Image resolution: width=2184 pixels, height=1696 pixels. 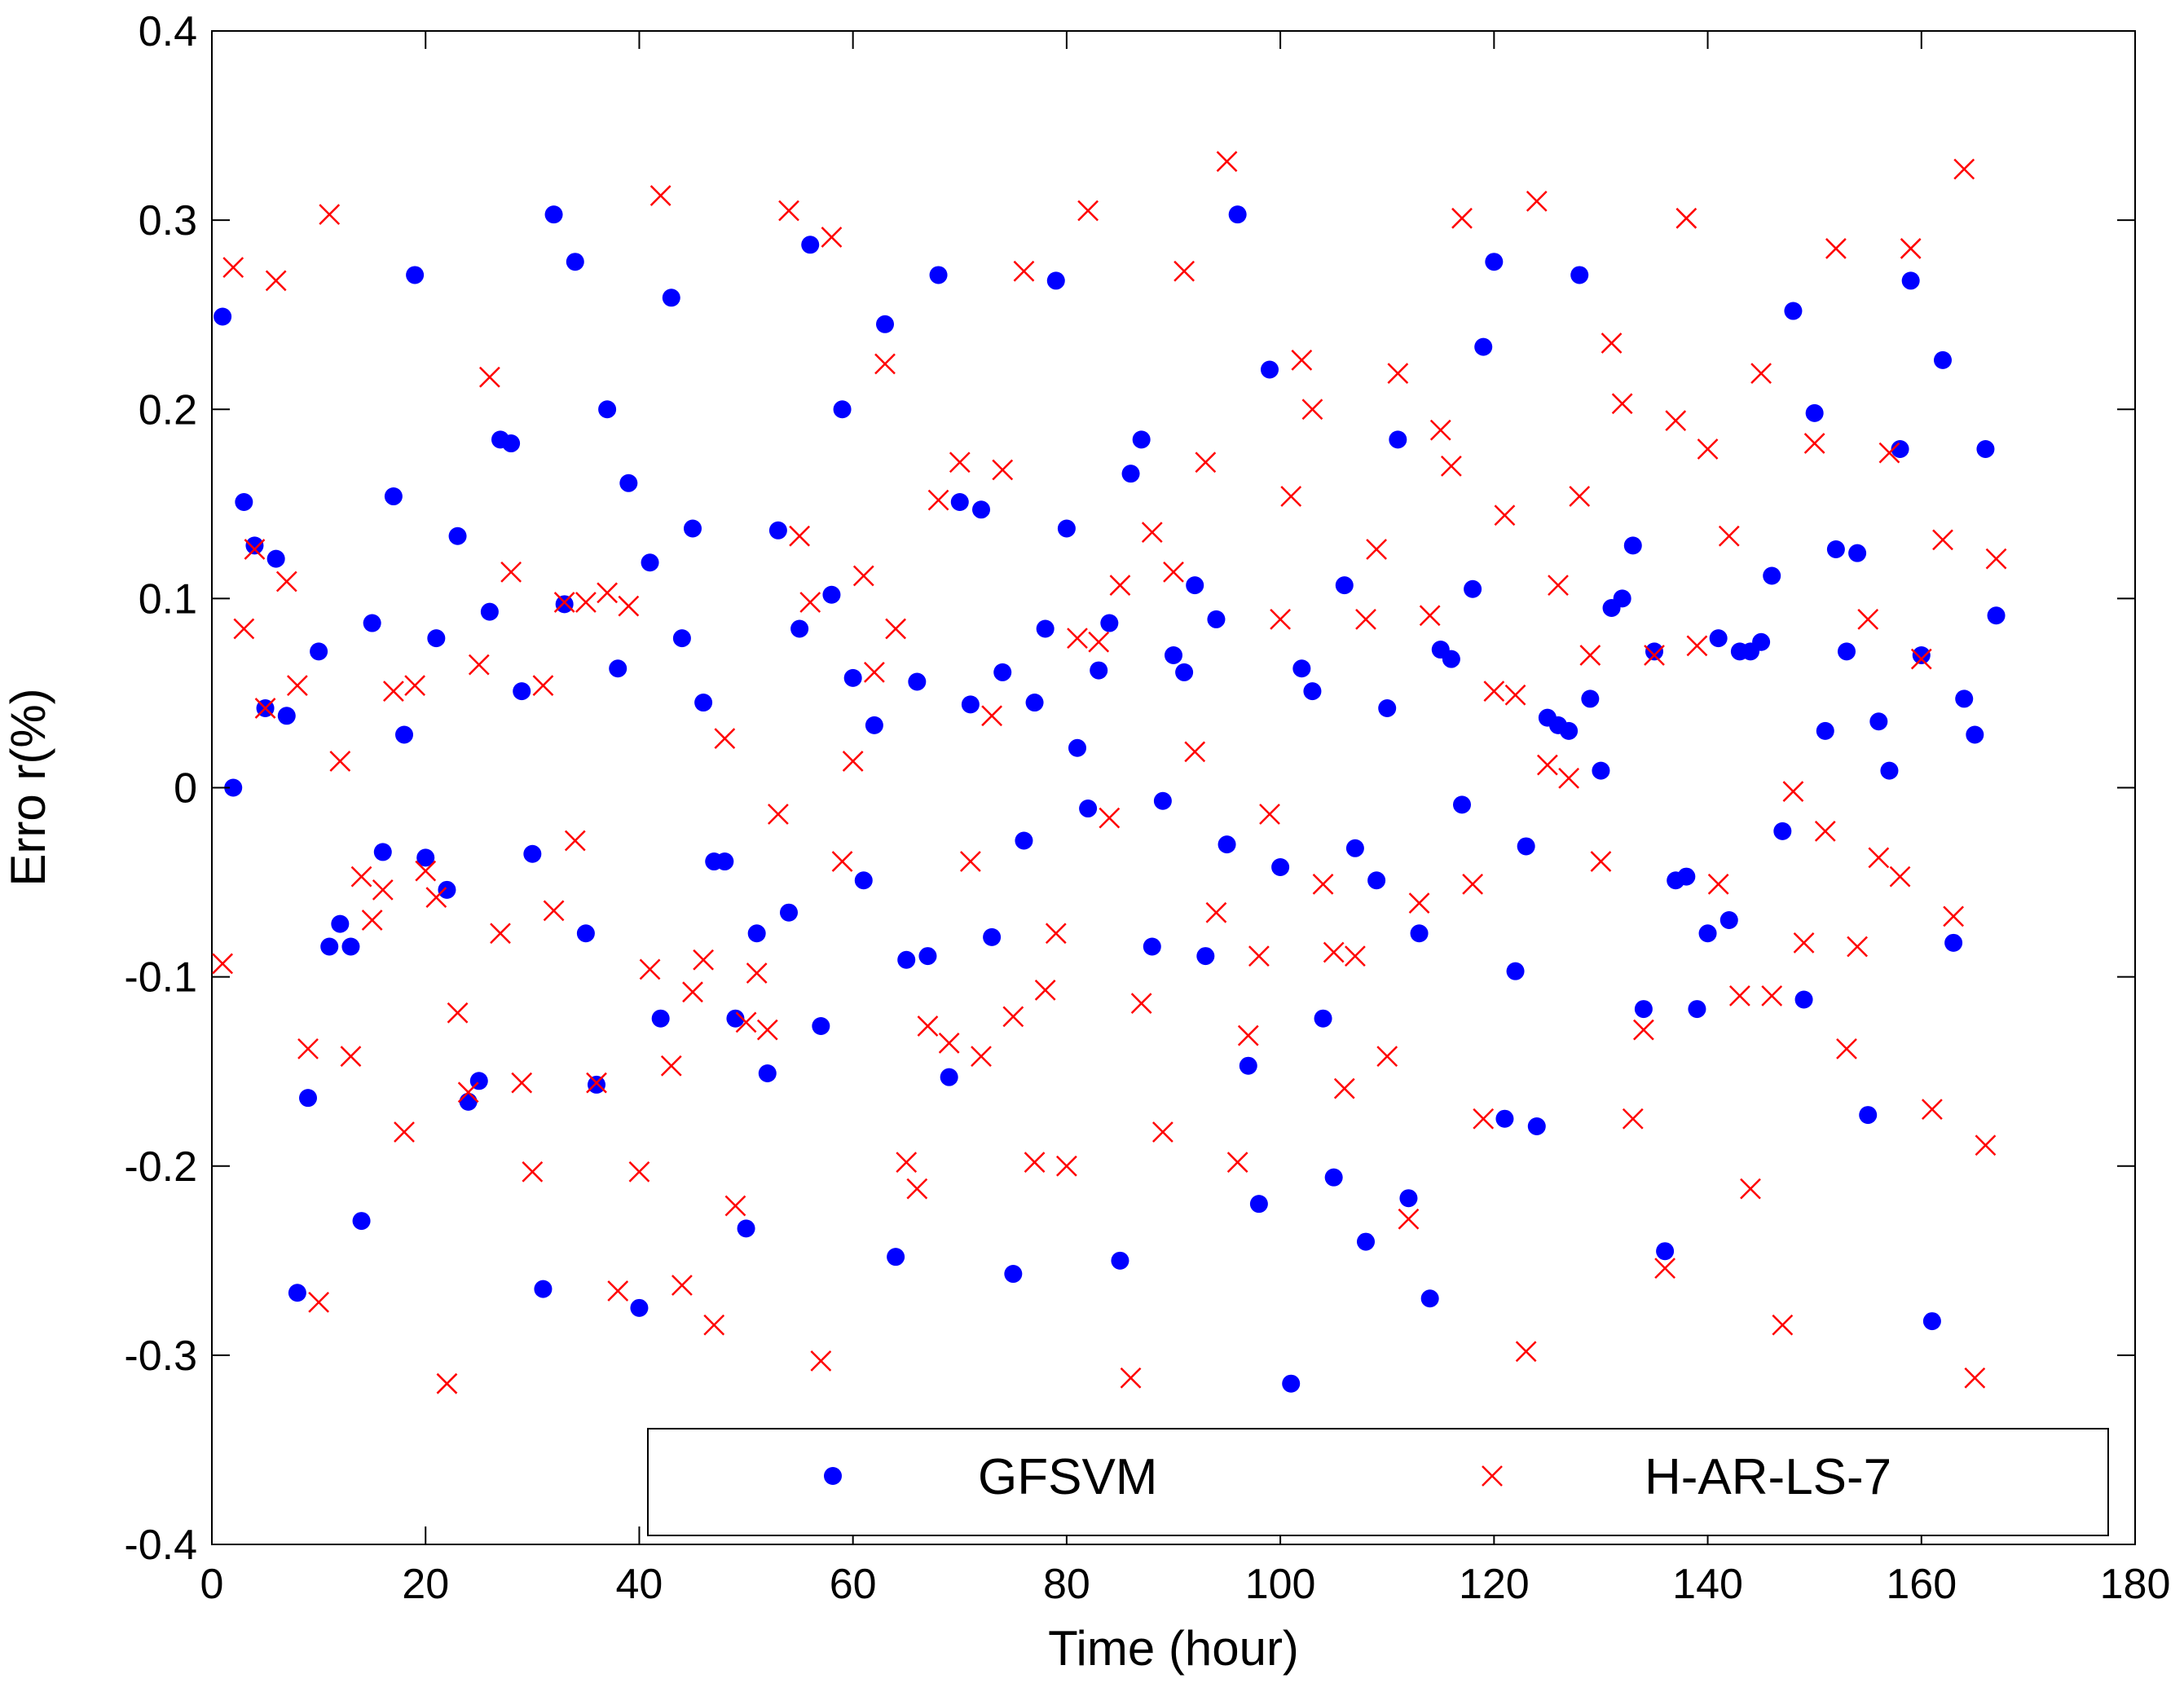 I want to click on y-tick-label: 0.4, so click(x=168, y=31).